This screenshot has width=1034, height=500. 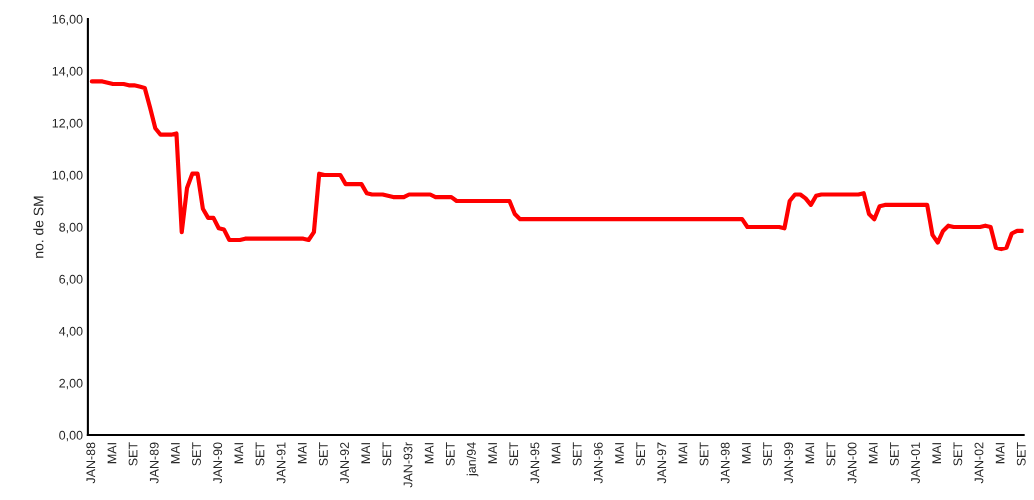 I want to click on y-tick-label: 14,00, so click(x=67, y=72).